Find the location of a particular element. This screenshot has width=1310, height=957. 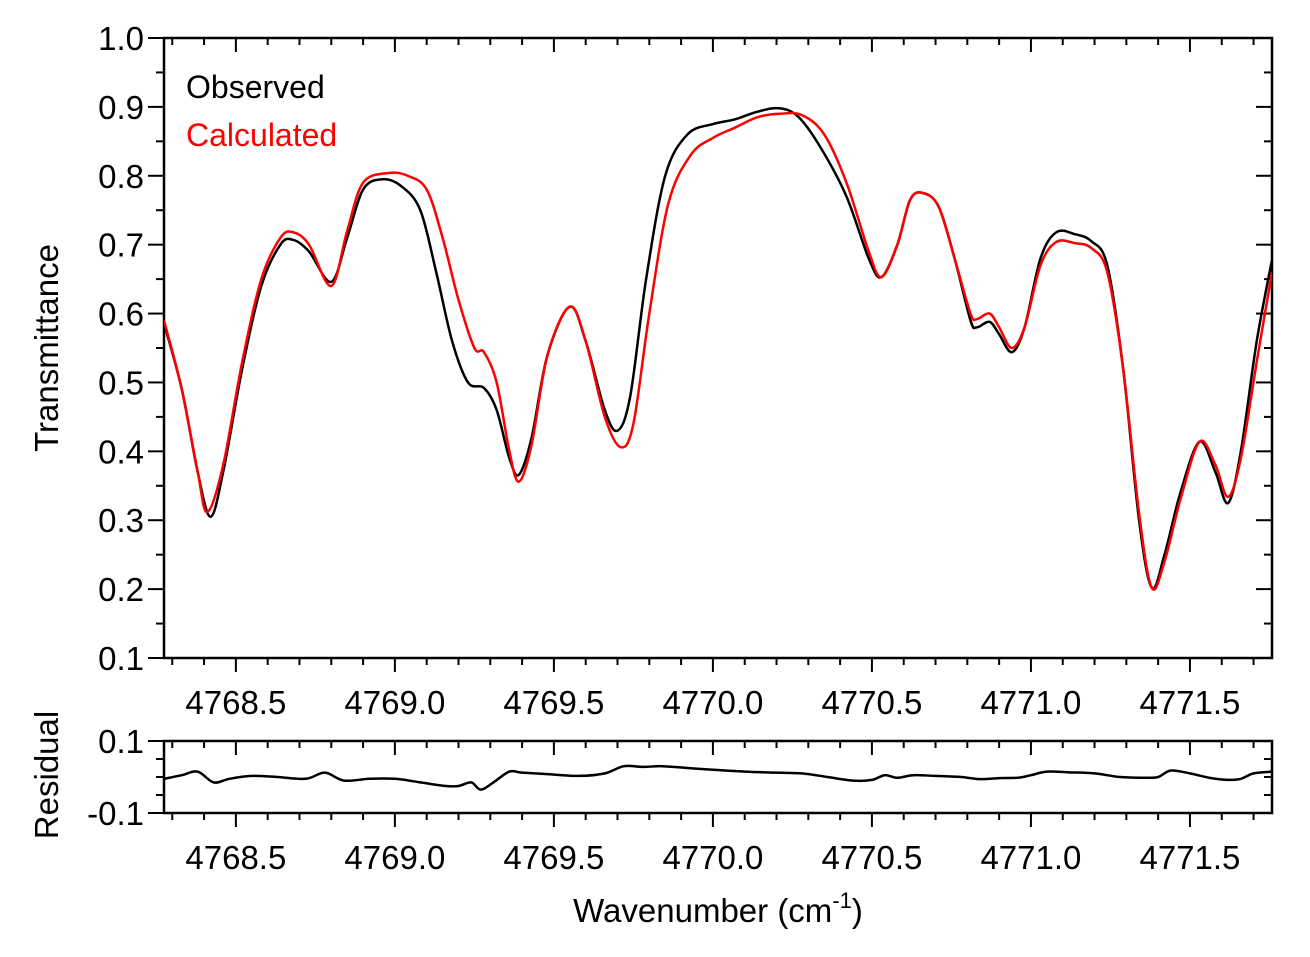

residual-line is located at coordinates (718, 777).